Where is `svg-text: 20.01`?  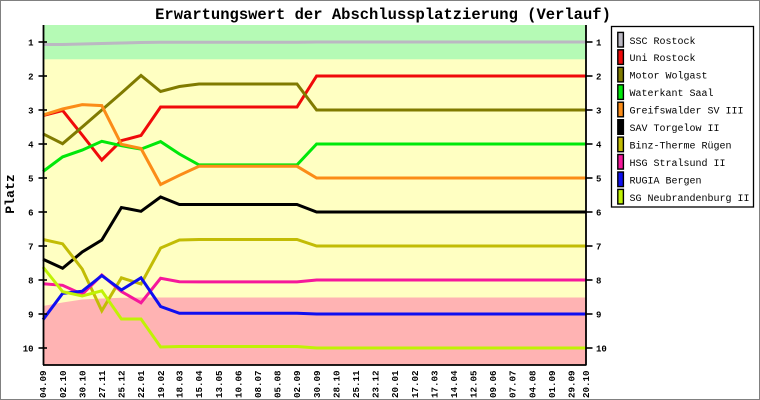
svg-text: 20.01 is located at coordinates (395, 384).